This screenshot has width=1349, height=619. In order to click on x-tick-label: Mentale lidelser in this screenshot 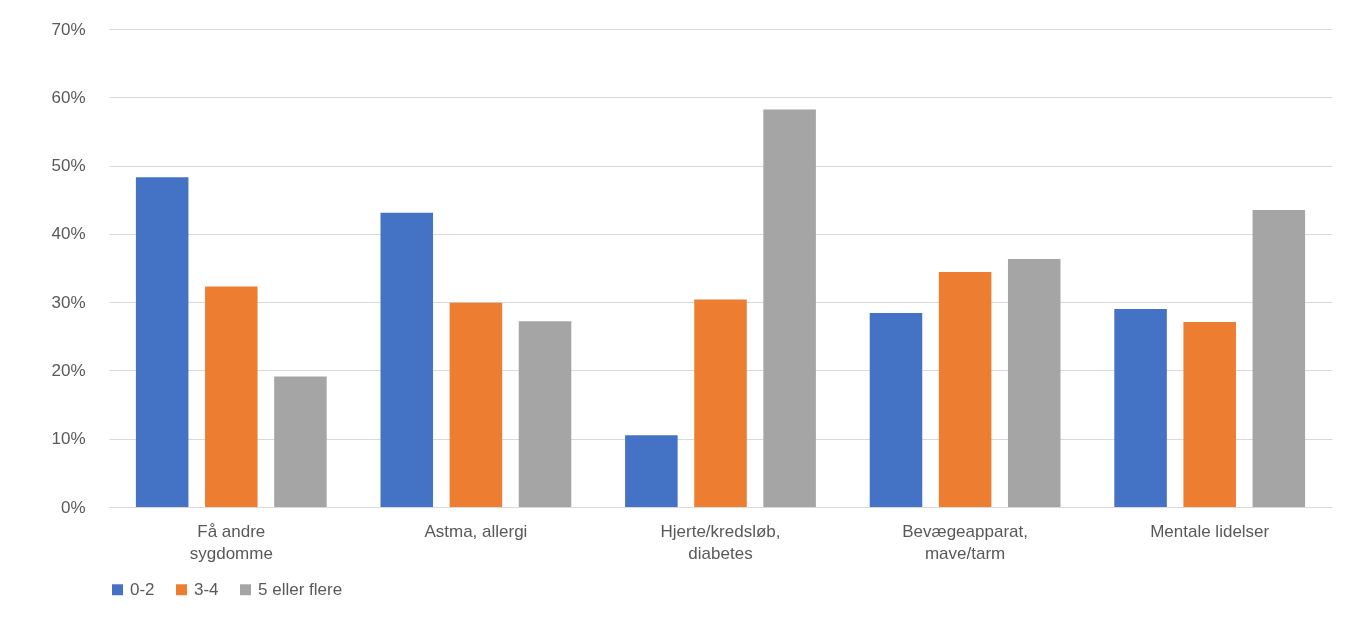, I will do `click(1210, 531)`.